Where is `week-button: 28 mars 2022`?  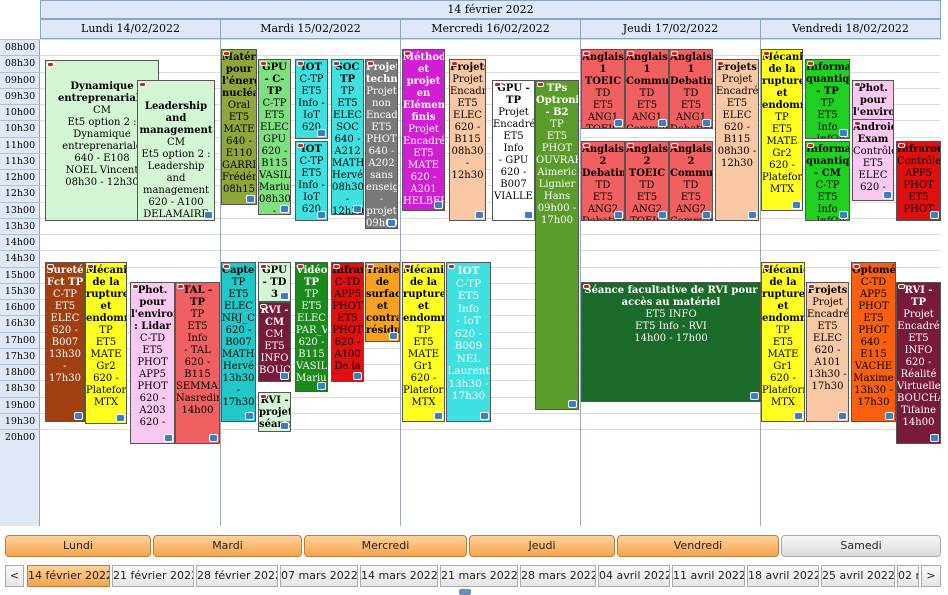
week-button: 28 mars 2022 is located at coordinates (558, 576).